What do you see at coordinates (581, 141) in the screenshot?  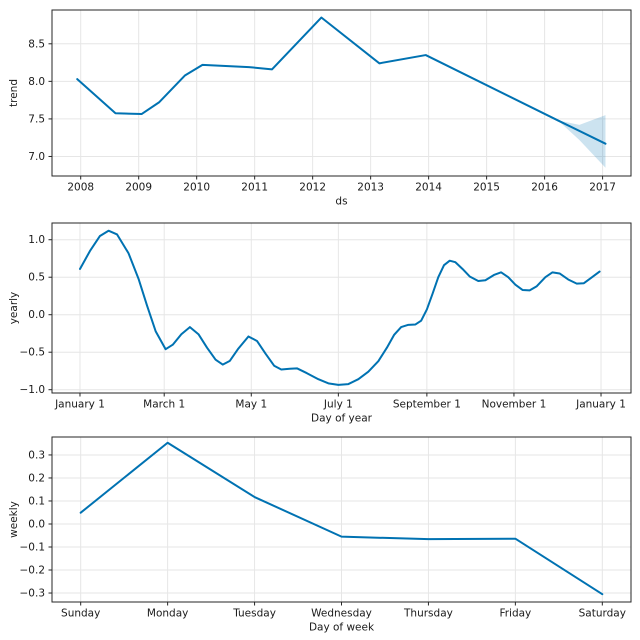 I see `trend-uncertainty-band` at bounding box center [581, 141].